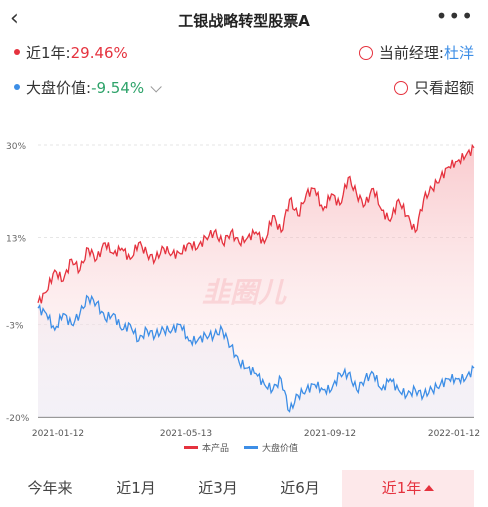 The height and width of the screenshot is (507, 488). I want to click on manager-toggle: 当前经理:杜洋, so click(416, 52).